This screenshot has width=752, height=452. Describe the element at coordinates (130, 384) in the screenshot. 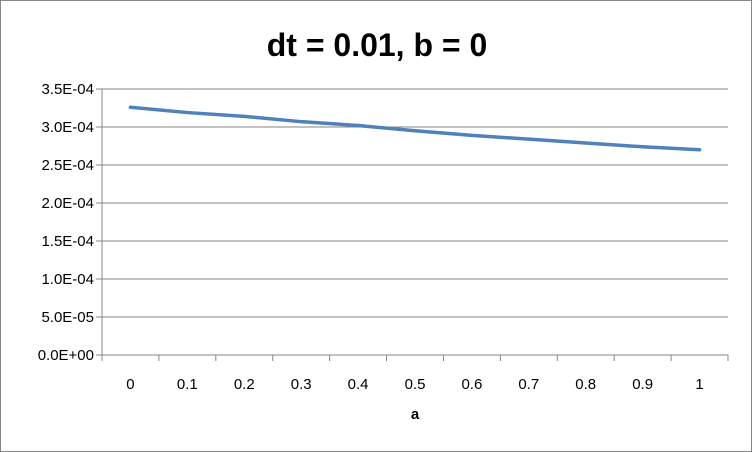

I see `x-tick-label: 0` at that location.